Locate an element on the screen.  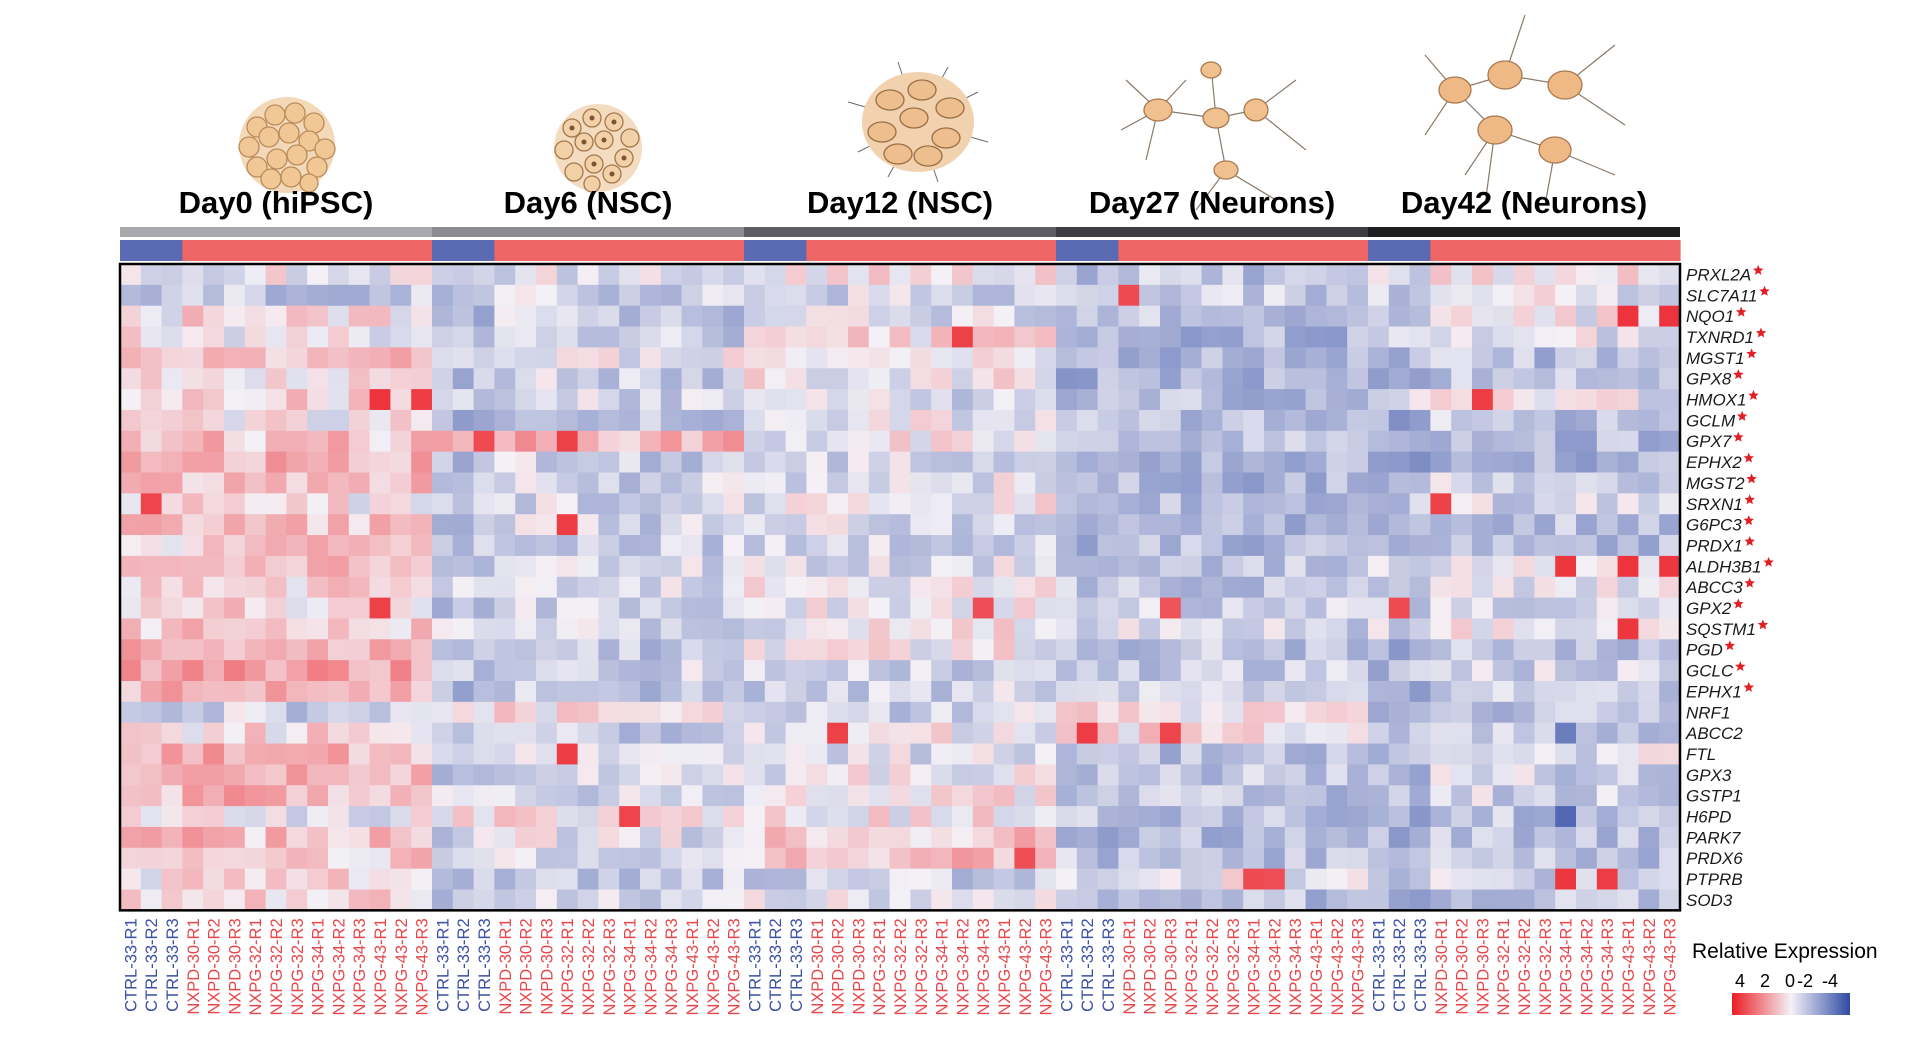
column-label: NXPG-34-R3 is located at coordinates (1296, 966).